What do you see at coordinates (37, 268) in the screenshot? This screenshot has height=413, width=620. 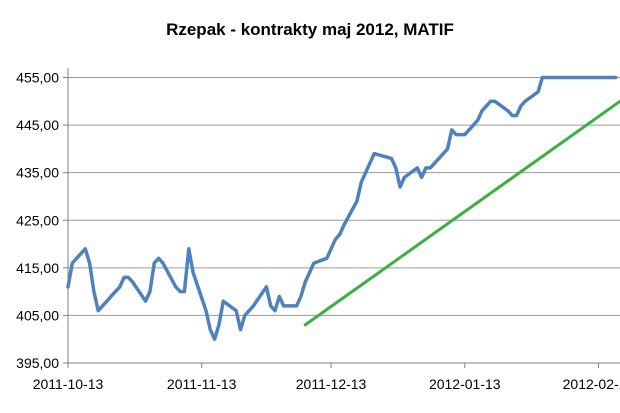 I see `y-tick-label: 415,00` at bounding box center [37, 268].